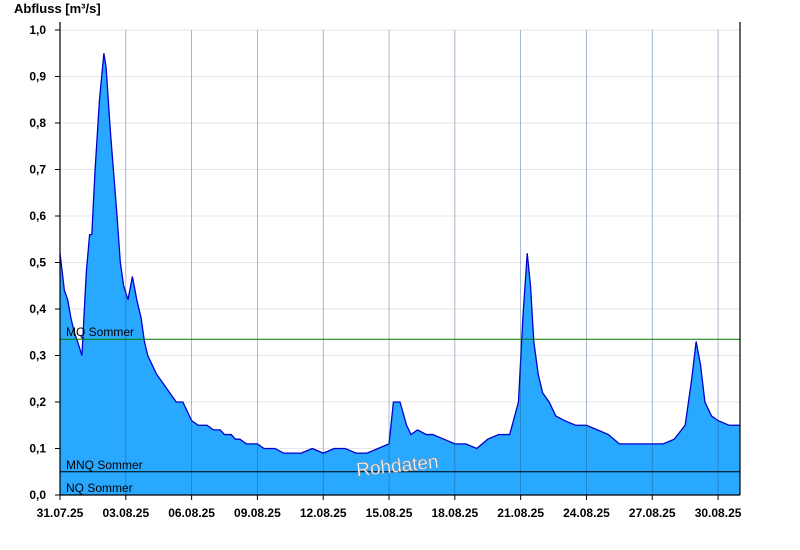  Describe the element at coordinates (37, 30) in the screenshot. I see `y-tick-label: 1,0` at that location.